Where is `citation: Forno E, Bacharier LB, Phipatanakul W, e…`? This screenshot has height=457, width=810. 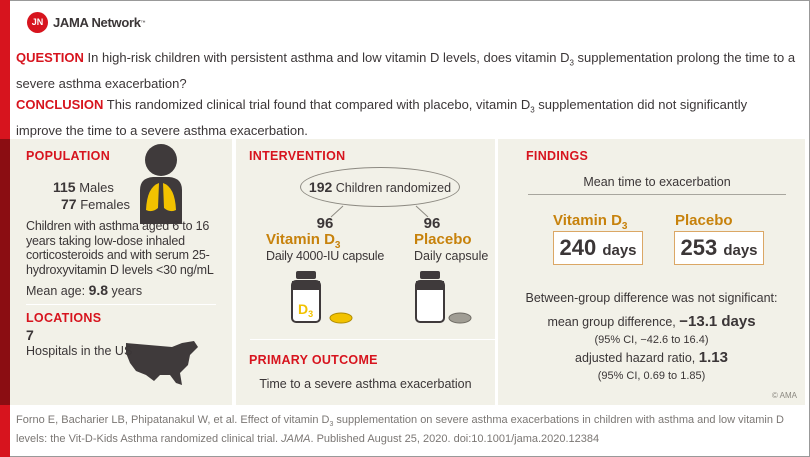
citation: Forno E, Bacharier LB, Phipatanakul W, e… is located at coordinates (400, 430).